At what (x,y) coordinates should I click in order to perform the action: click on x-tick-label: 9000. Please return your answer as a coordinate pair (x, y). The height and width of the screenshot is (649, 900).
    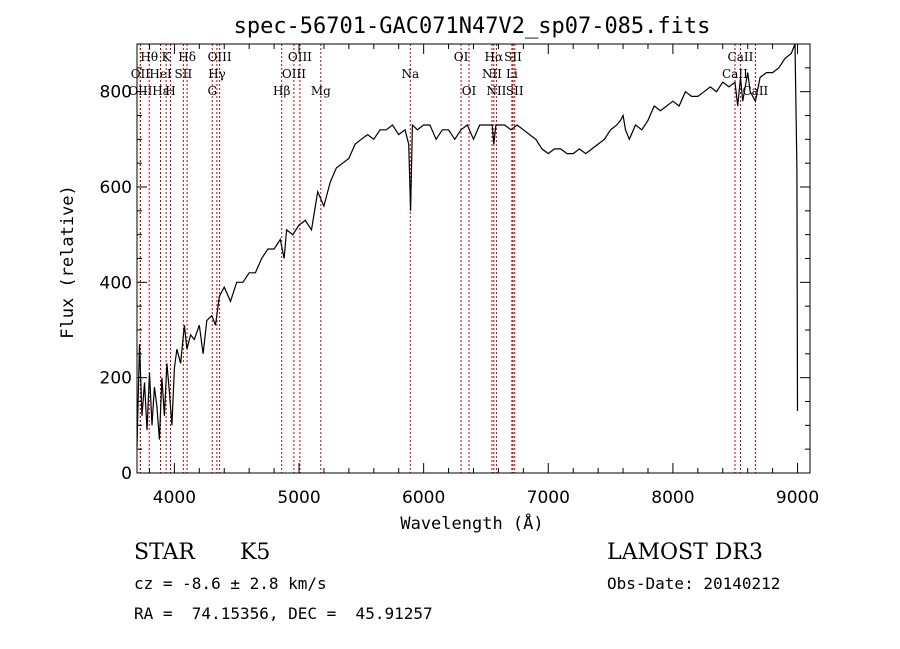
    Looking at the image, I should click on (797, 498).